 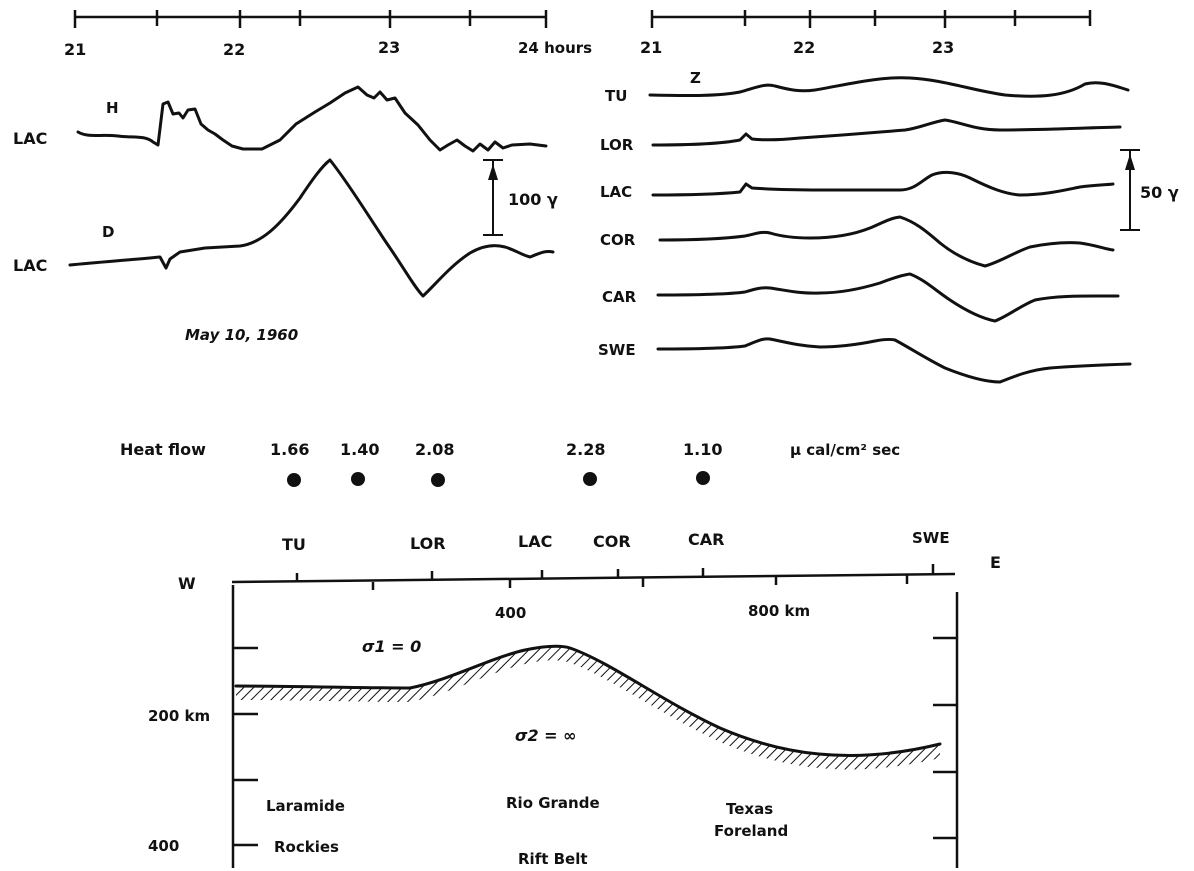 I want to click on conductor-boundary, so click(x=588, y=700).